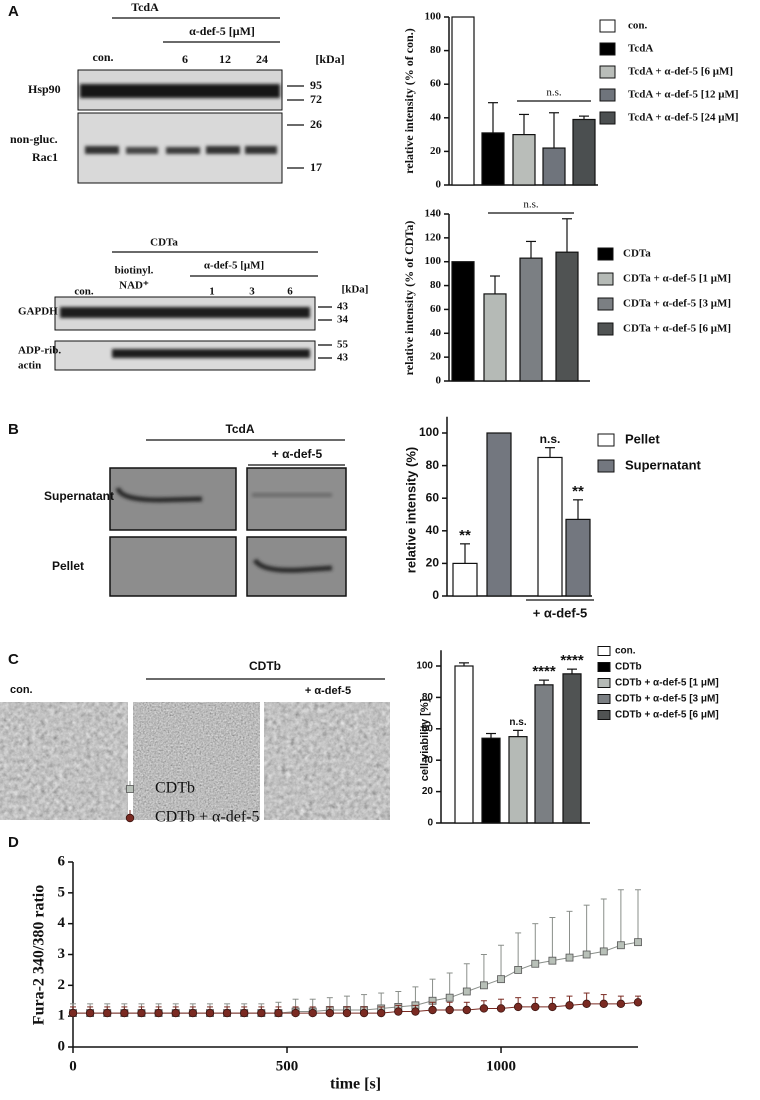  What do you see at coordinates (62, 923) in the screenshot?
I see `y-tick-label: 4` at bounding box center [62, 923].